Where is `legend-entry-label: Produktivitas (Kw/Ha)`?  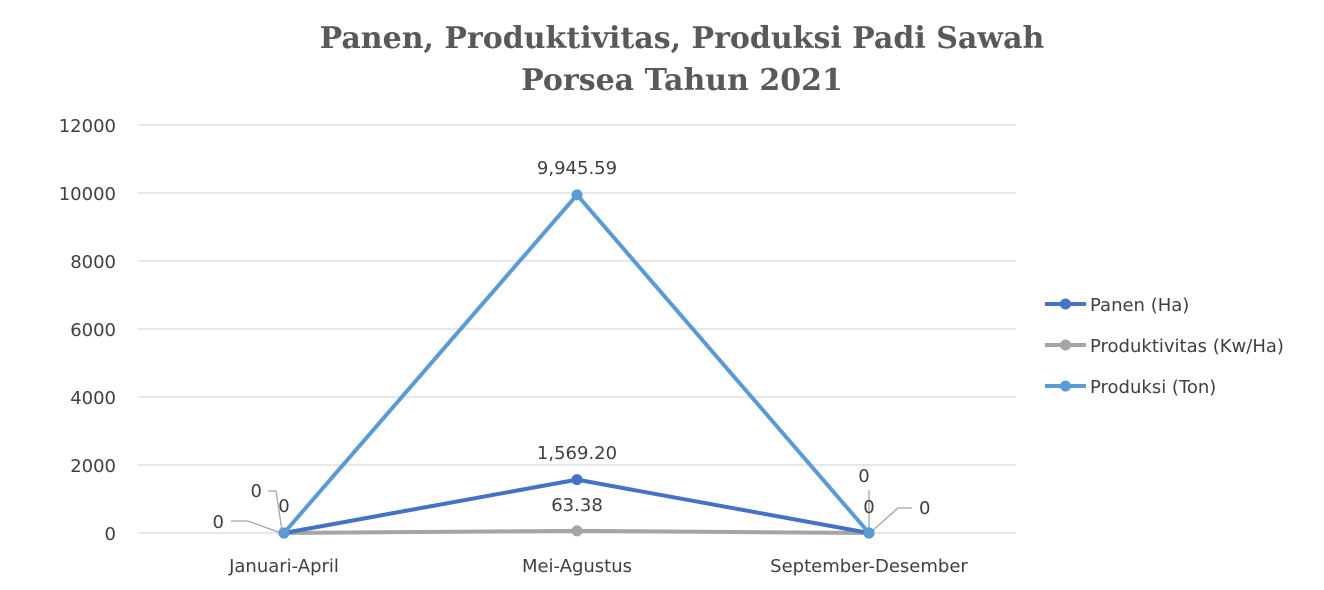 legend-entry-label: Produktivitas (Kw/Ha) is located at coordinates (1187, 346).